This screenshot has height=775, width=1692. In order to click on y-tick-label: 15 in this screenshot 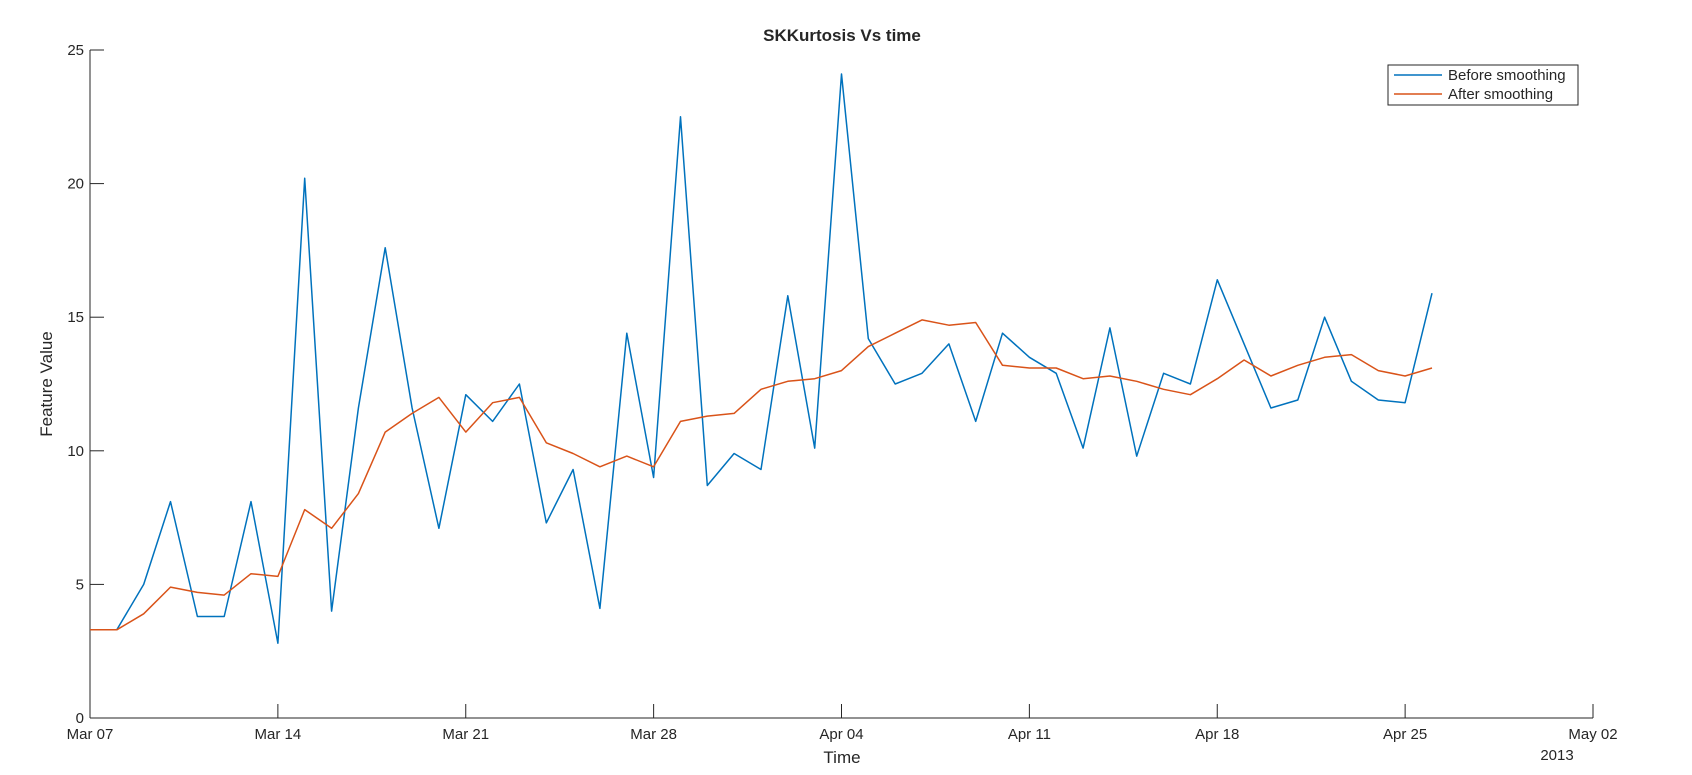, I will do `click(75, 317)`.